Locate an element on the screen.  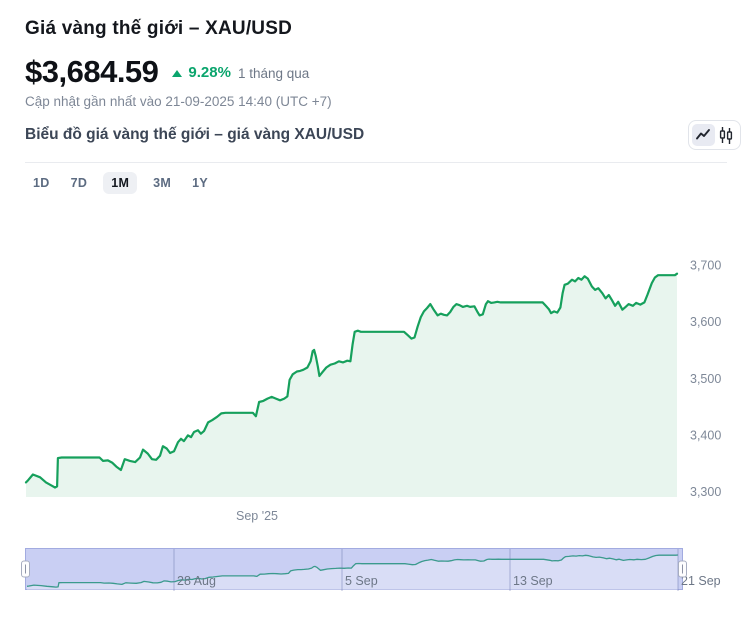
candlestick-chart-button is located at coordinates (726, 135).